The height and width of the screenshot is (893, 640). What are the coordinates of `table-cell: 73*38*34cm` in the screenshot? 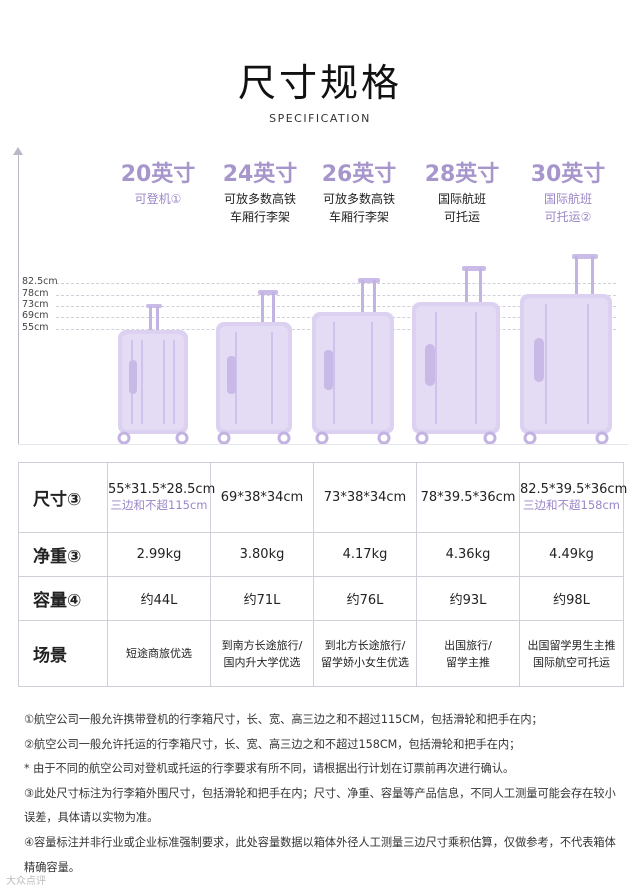 It's located at (365, 497).